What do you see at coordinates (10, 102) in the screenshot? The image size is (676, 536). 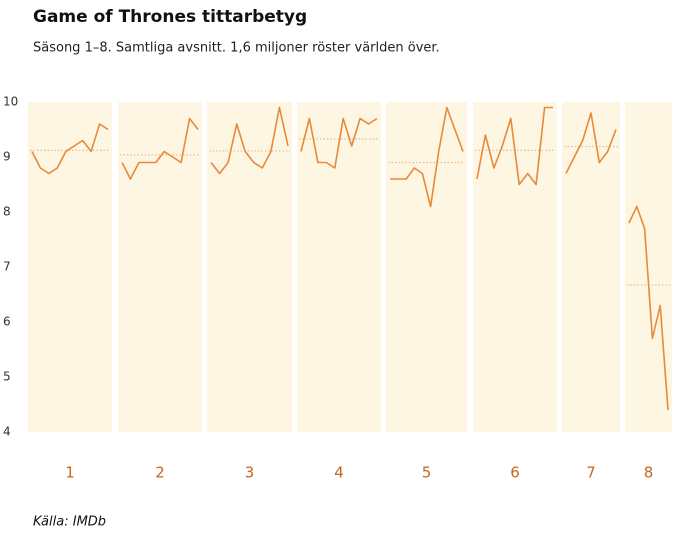 I see `y-tick-label: 10` at bounding box center [10, 102].